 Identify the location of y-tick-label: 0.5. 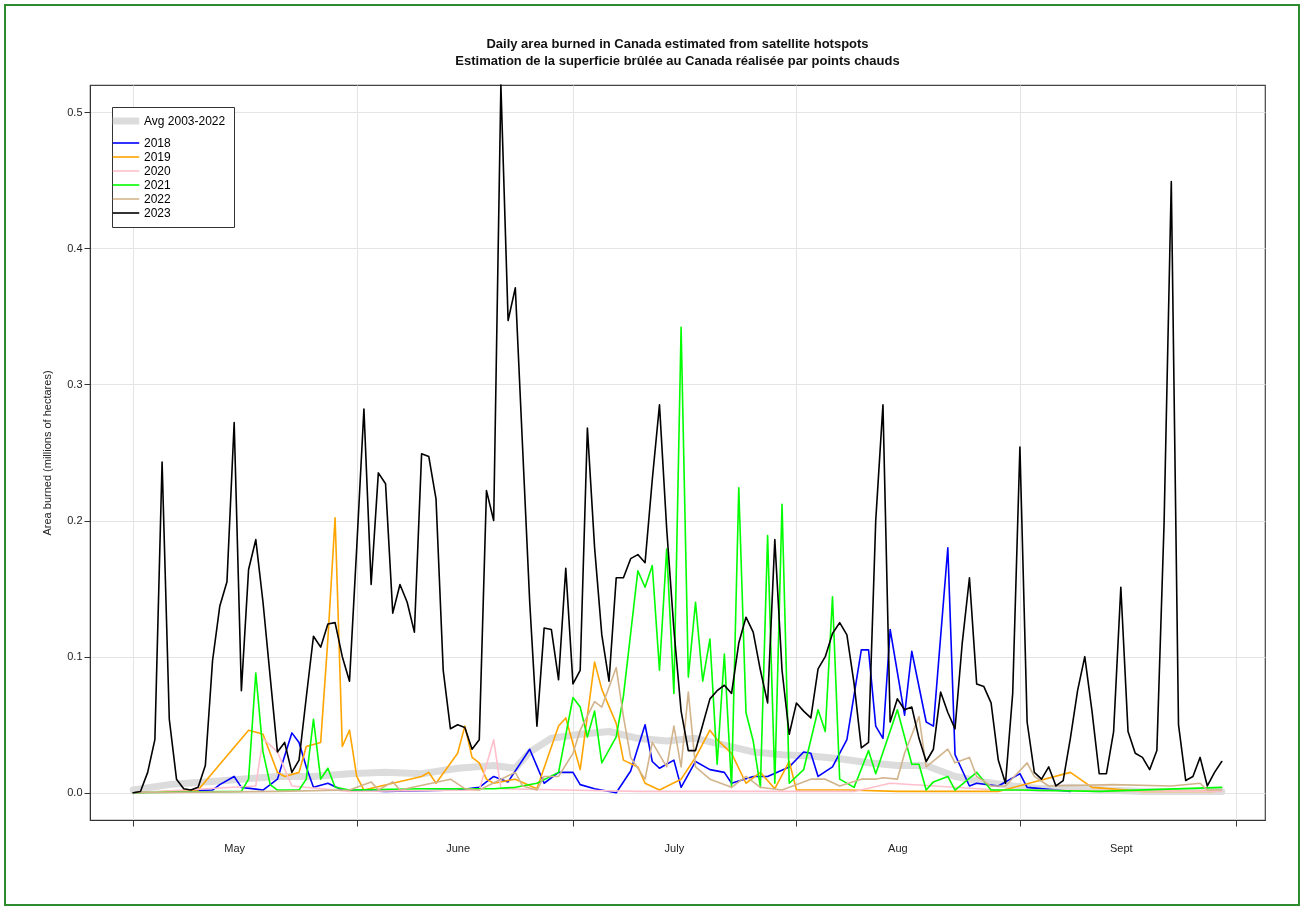
(75, 111).